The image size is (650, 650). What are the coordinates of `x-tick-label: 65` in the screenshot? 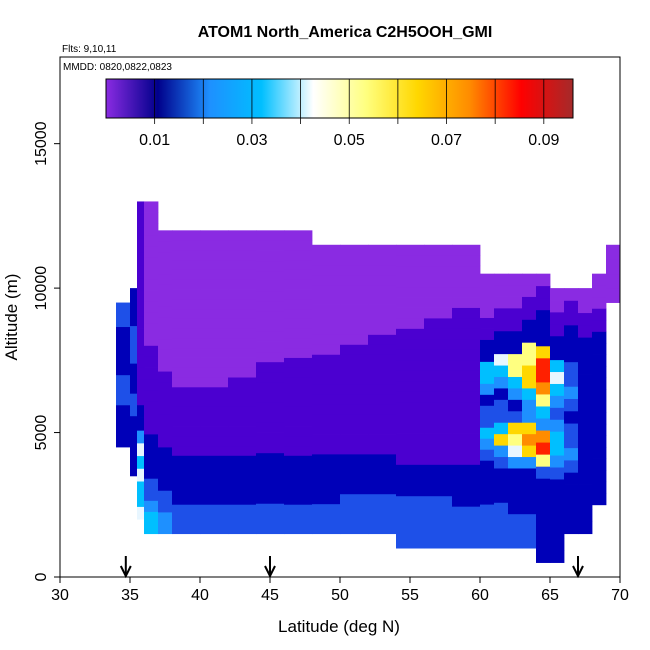 It's located at (550, 595).